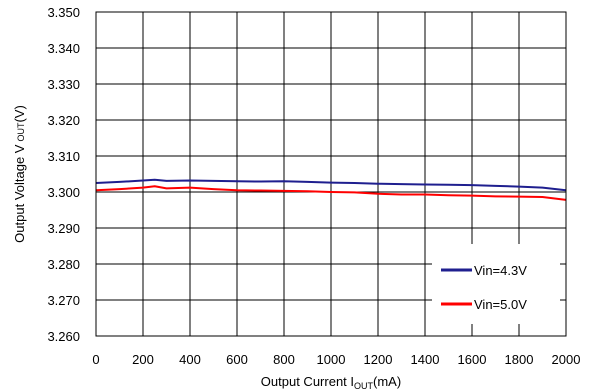  Describe the element at coordinates (500, 270) in the screenshot. I see `legend-label-vin43: Vin=4.3V` at that location.